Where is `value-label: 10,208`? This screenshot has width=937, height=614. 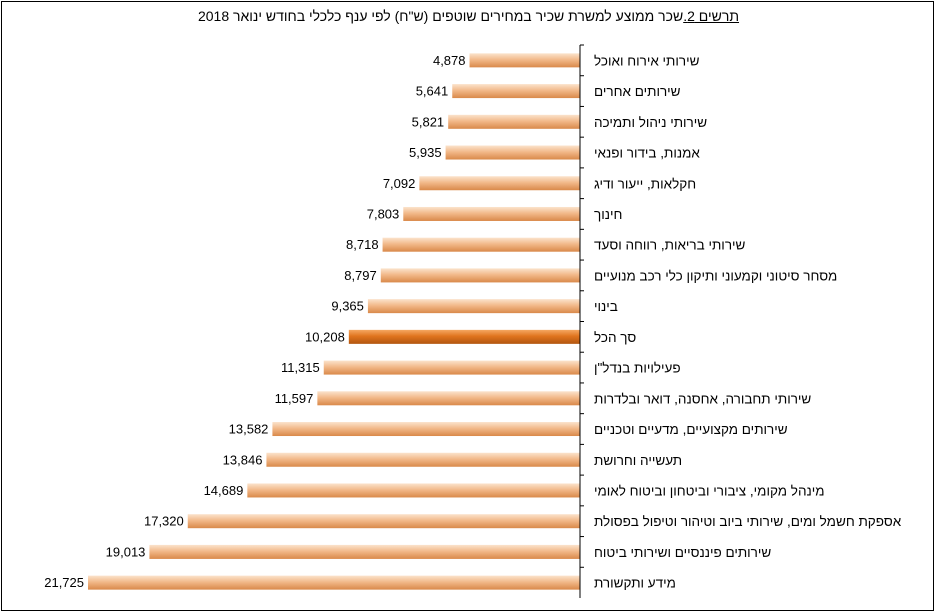 value-label: 10,208 is located at coordinates (325, 336).